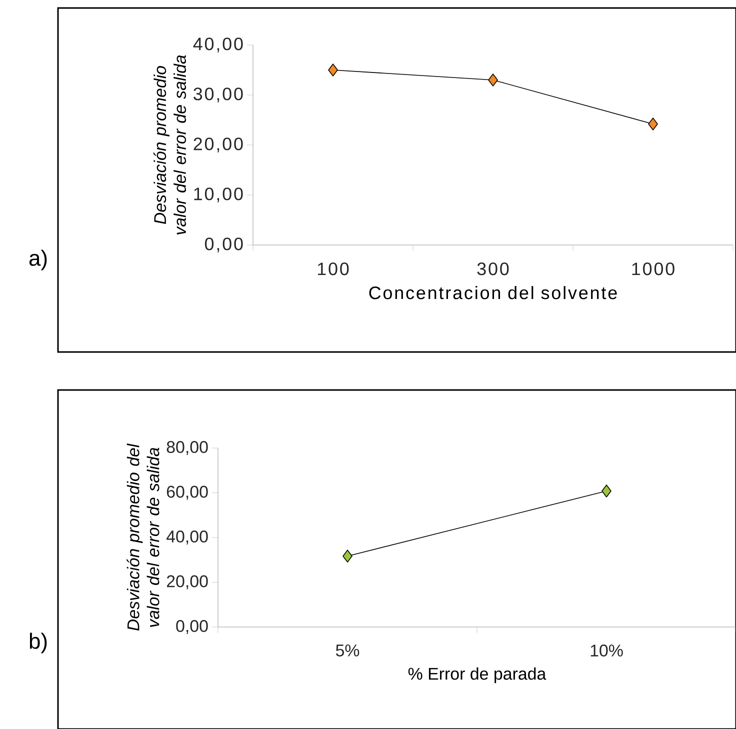  I want to click on y-axis-title: Desviación promedio valor del error de salida, so click(169, 144).